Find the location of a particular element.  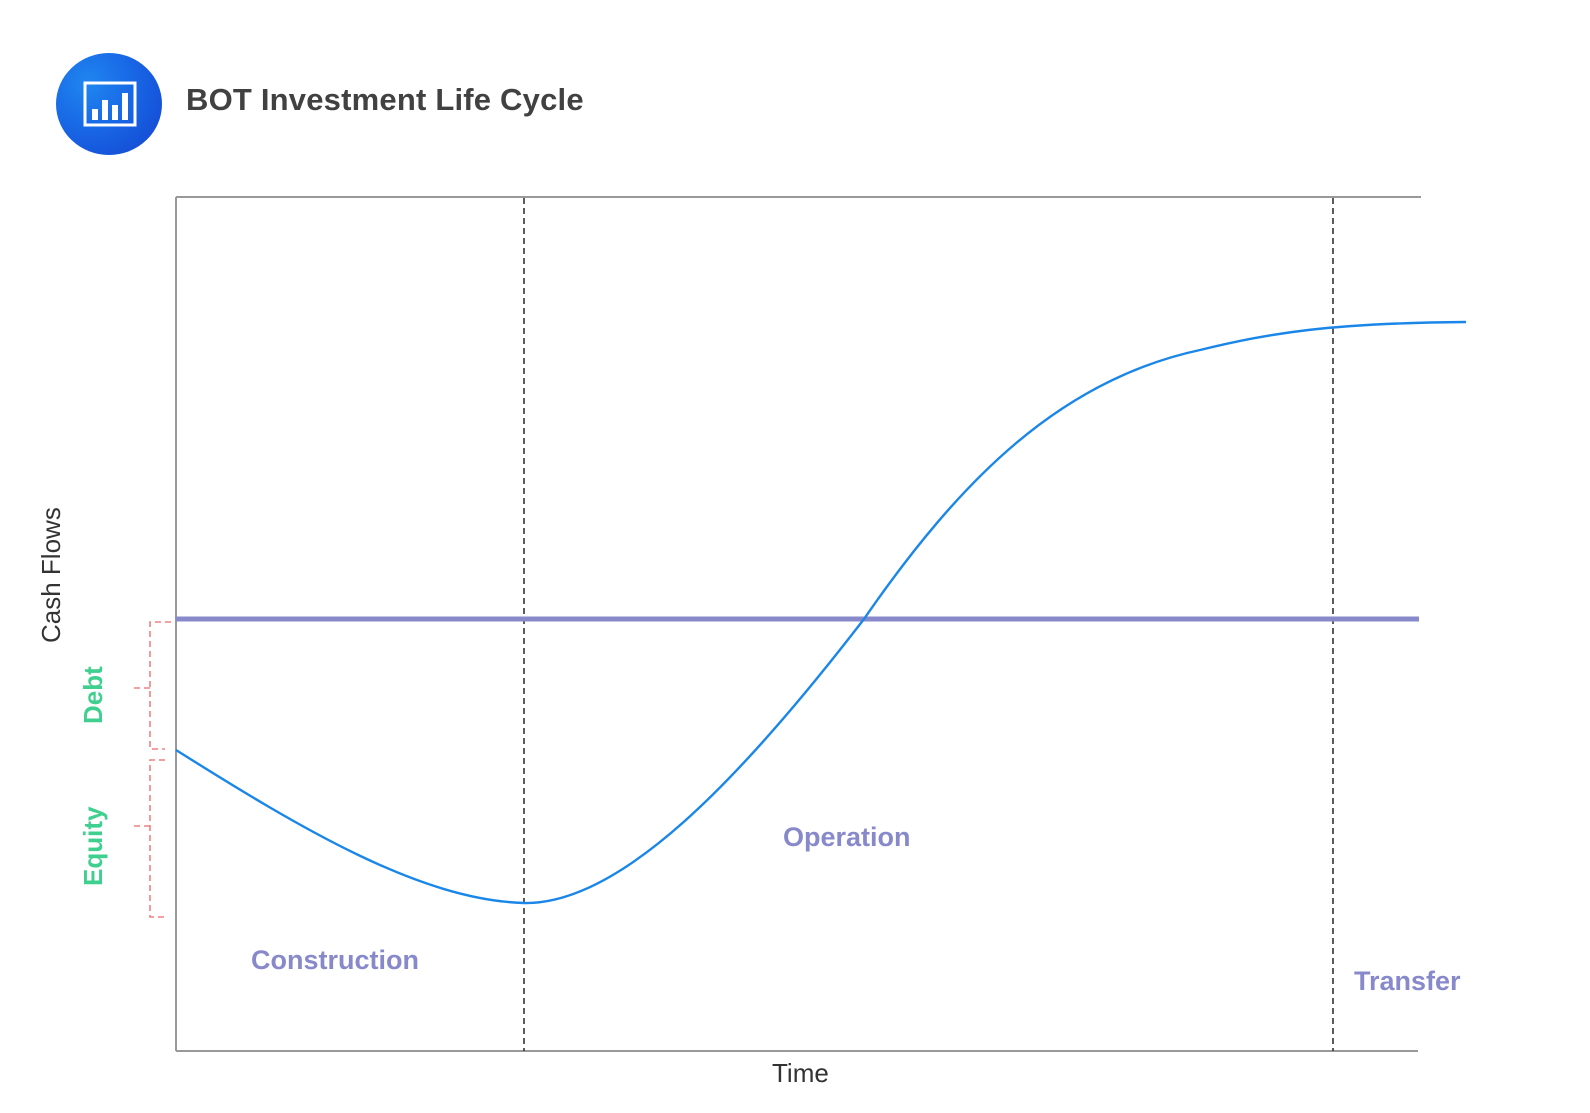

y-axis-label: Cash Flows is located at coordinates (51, 575).